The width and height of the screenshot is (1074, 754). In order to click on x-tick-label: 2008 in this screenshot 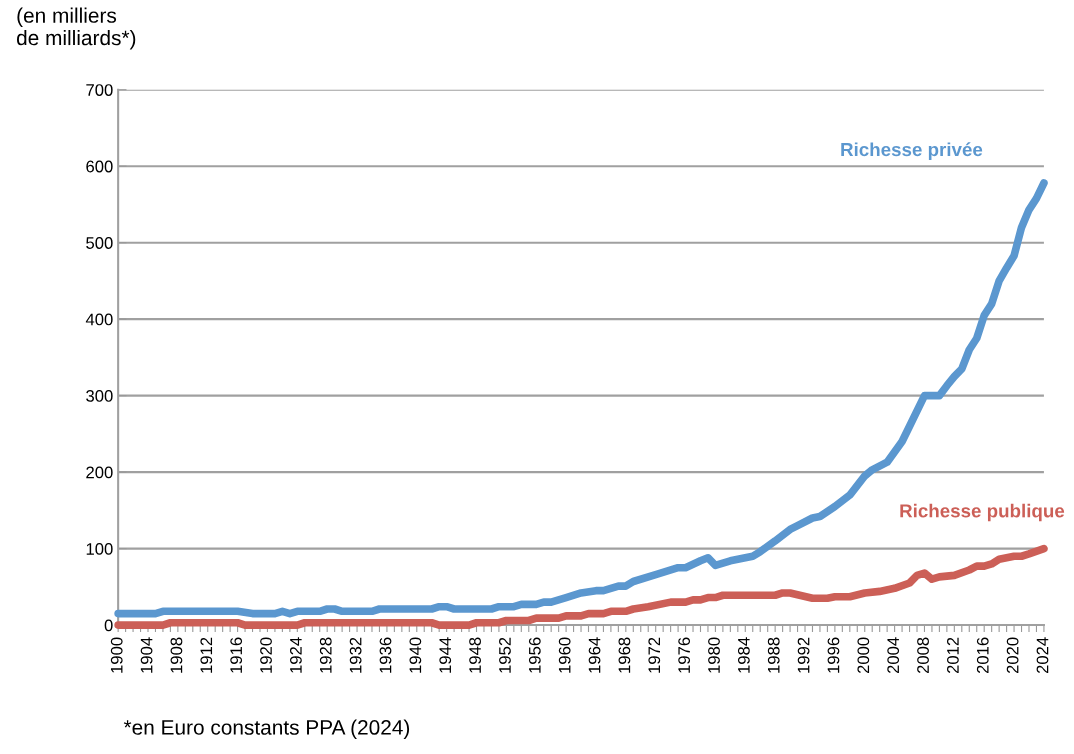, I will do `click(923, 655)`.